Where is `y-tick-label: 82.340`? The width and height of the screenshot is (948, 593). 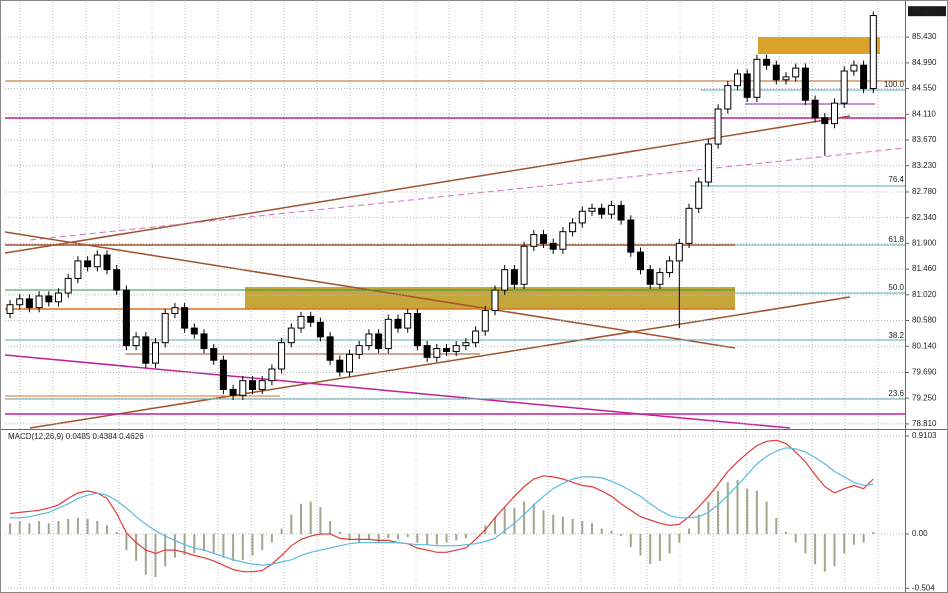 y-tick-label: 82.340 is located at coordinates (924, 217).